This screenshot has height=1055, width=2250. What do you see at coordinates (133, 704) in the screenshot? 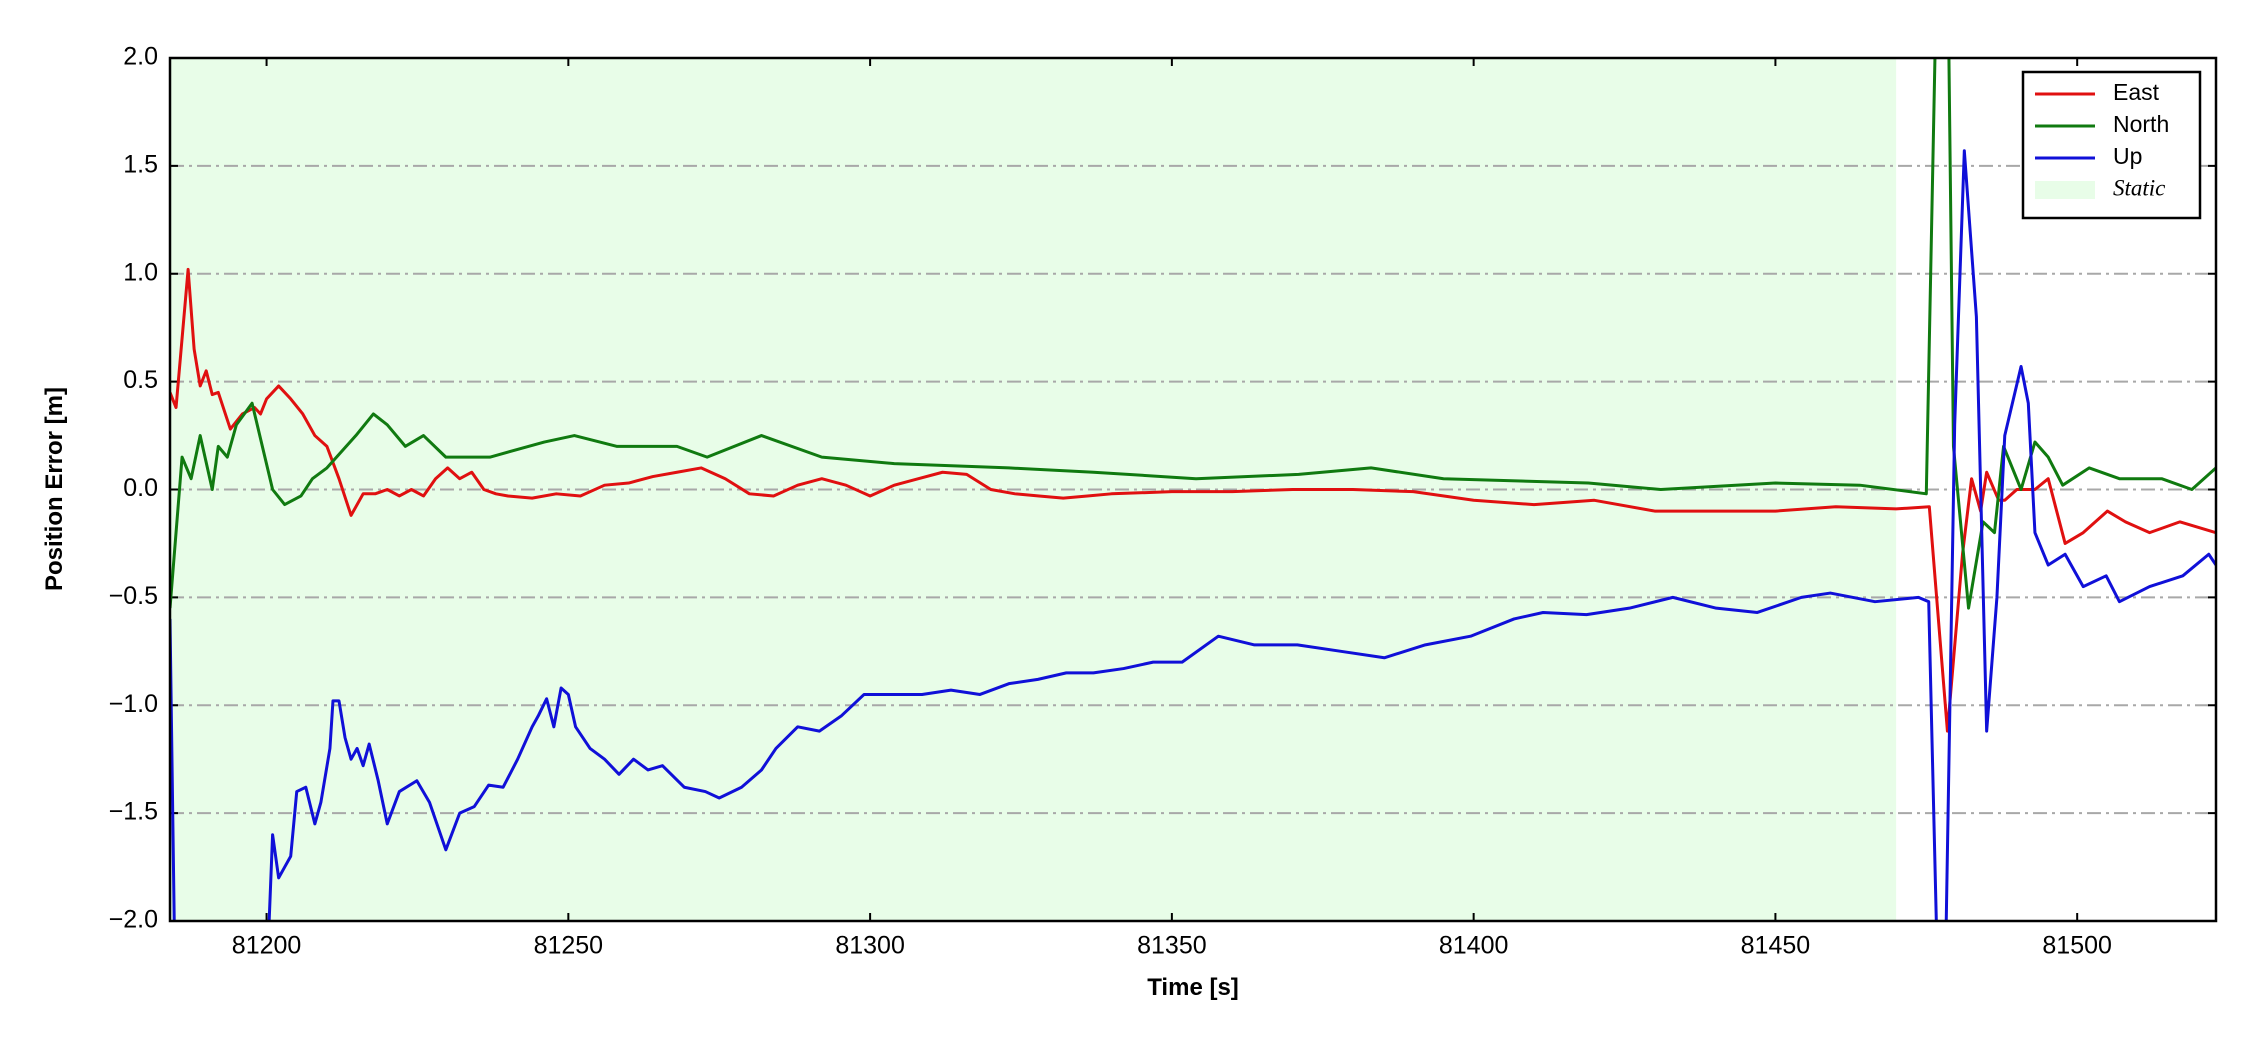
I see `y-tick-label: −1.0` at bounding box center [133, 704].